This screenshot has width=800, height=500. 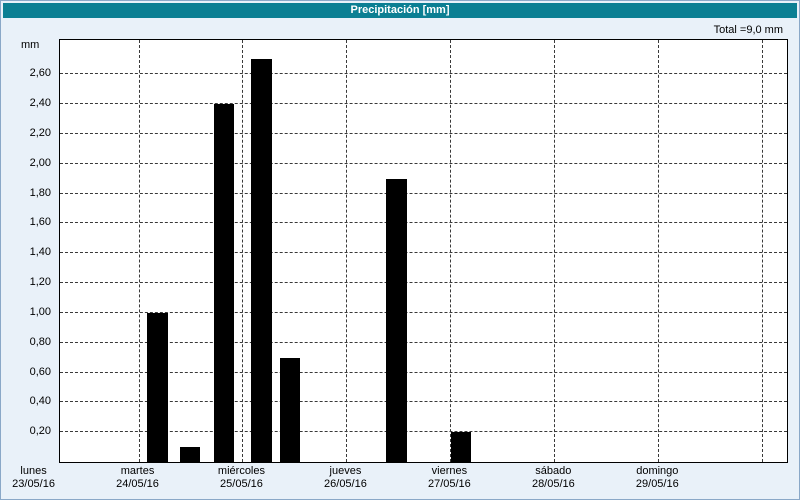 What do you see at coordinates (40, 222) in the screenshot?
I see `y-tick-label: 1,60` at bounding box center [40, 222].